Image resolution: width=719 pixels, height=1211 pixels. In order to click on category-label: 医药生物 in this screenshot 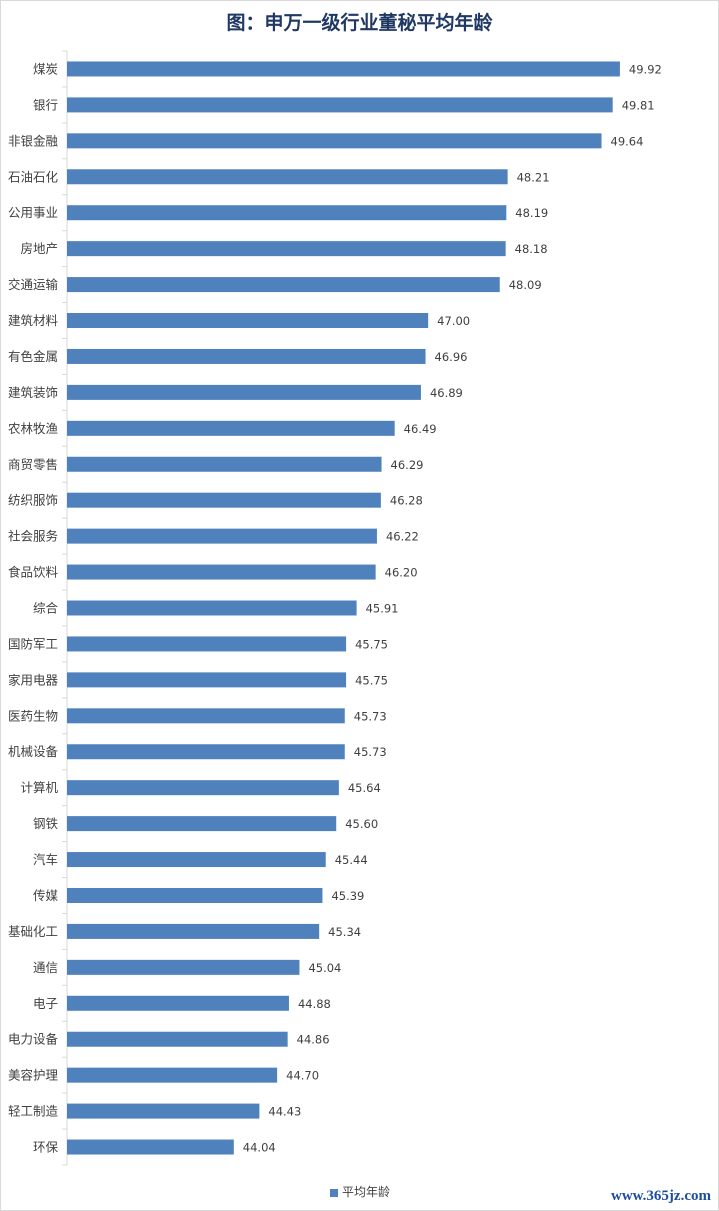, I will do `click(33, 715)`.